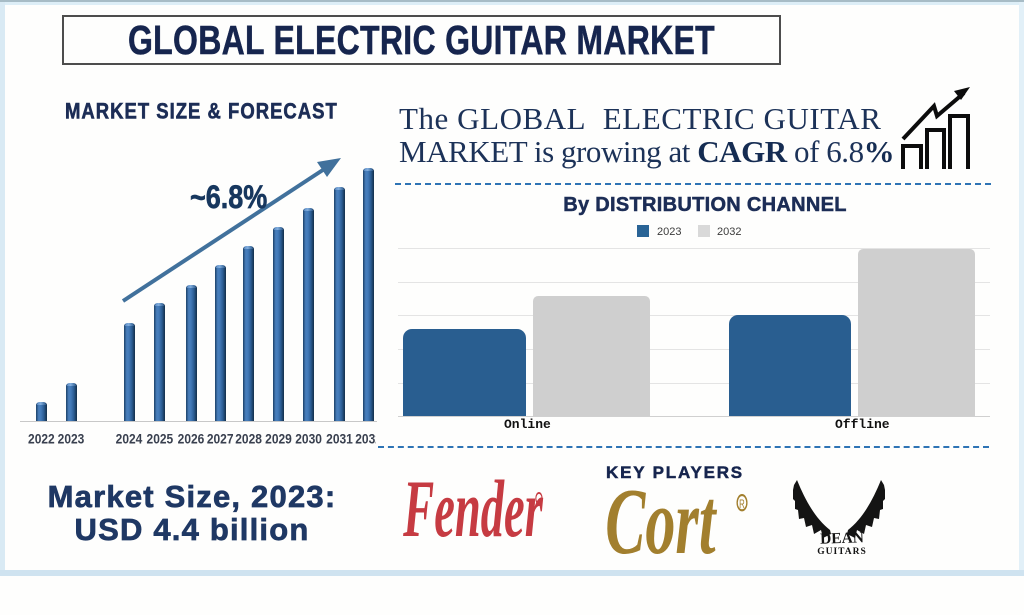  Describe the element at coordinates (742, 505) in the screenshot. I see `svg-text: R` at that location.